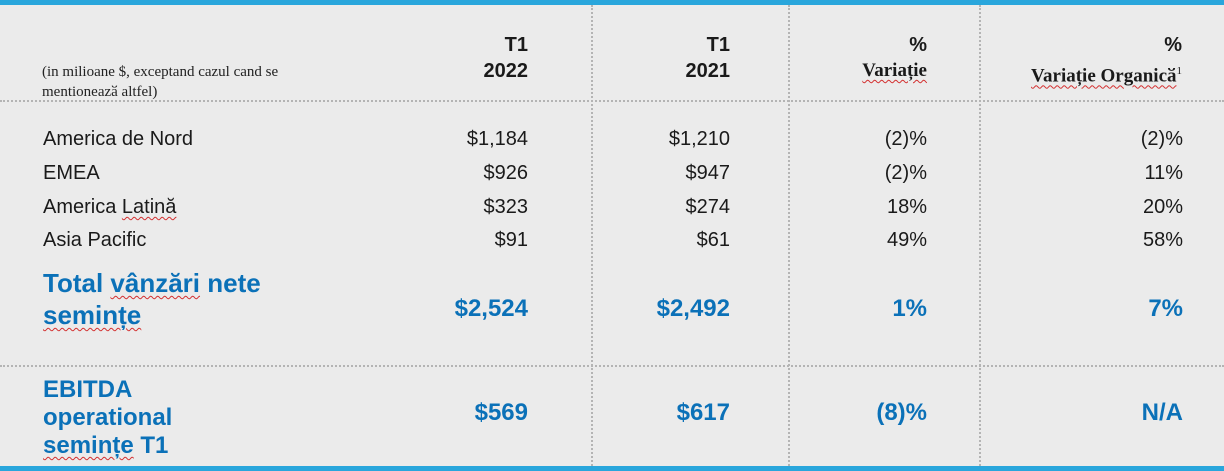 Image resolution: width=1224 pixels, height=471 pixels. Describe the element at coordinates (1162, 207) in the screenshot. I see `row-latin-america-organic: 20%` at that location.